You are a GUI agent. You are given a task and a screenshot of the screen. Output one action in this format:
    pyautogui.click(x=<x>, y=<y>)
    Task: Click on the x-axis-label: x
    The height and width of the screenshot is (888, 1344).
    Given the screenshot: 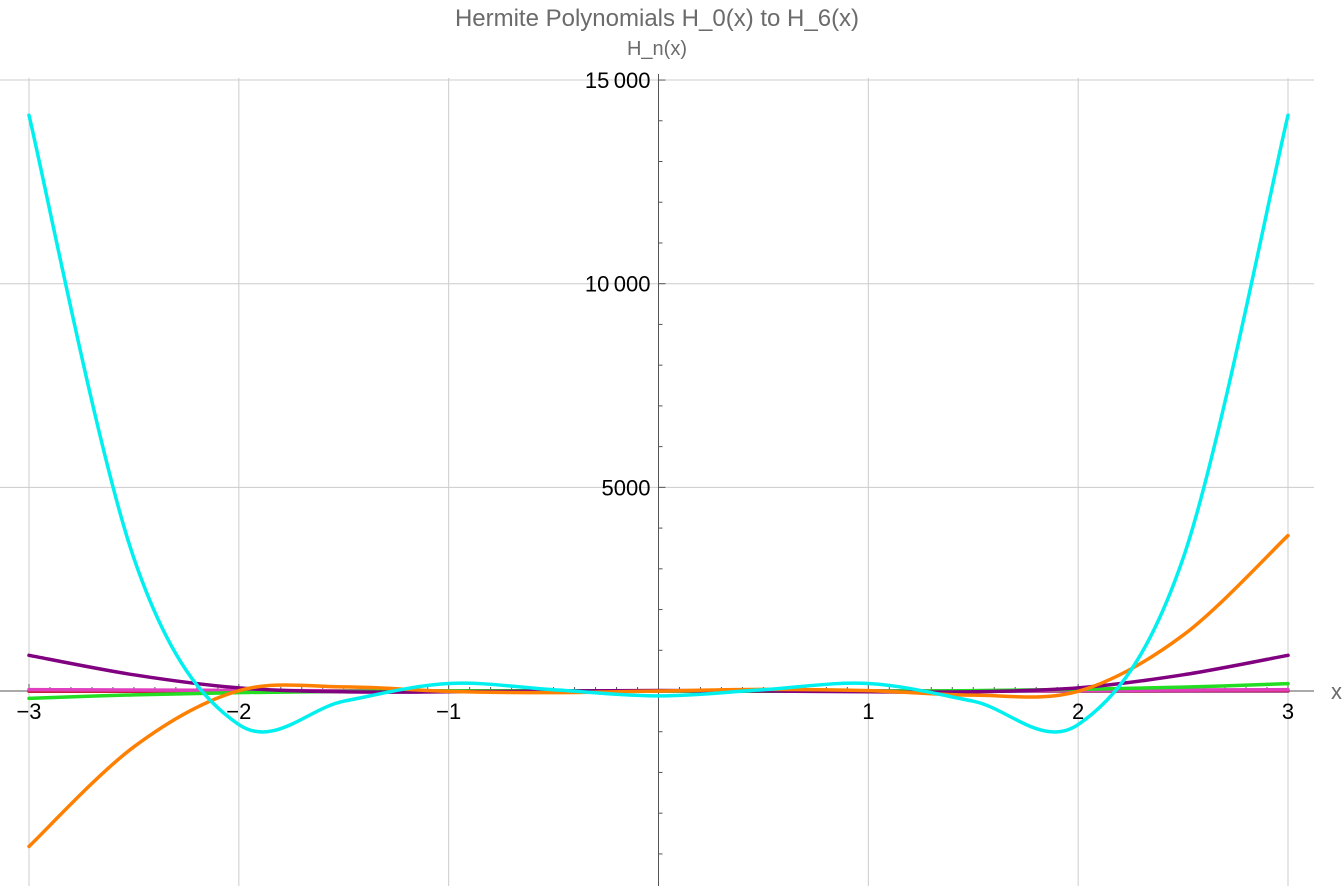 What is the action you would take?
    pyautogui.click(x=1336, y=691)
    